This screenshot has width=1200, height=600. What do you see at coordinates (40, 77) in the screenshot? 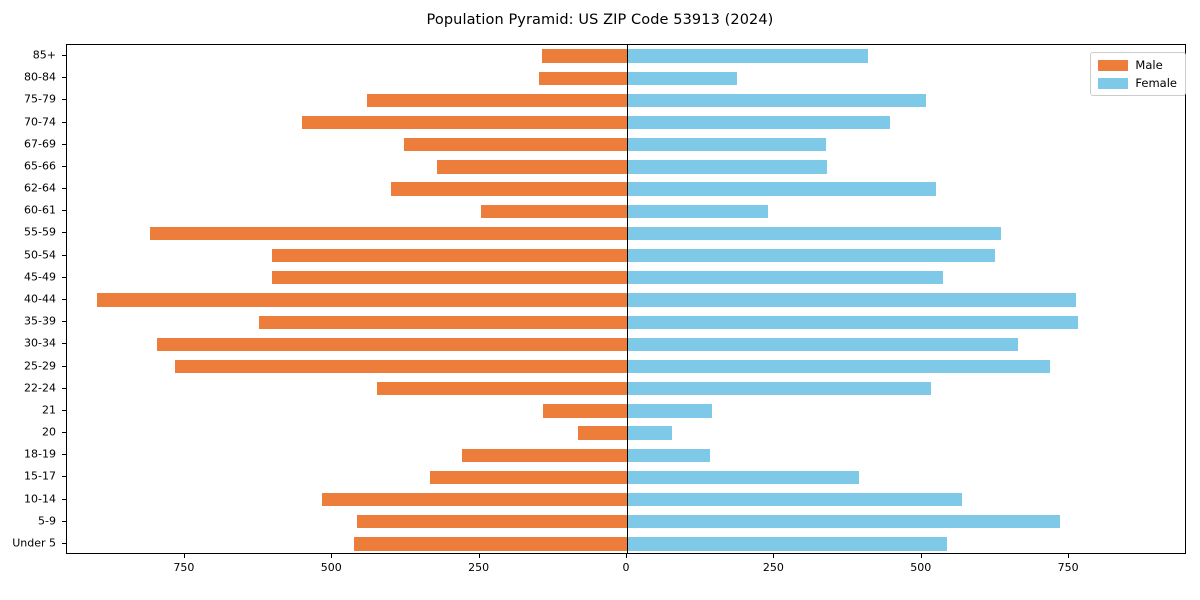
I see `y-tick-label: 80-84` at bounding box center [40, 77].